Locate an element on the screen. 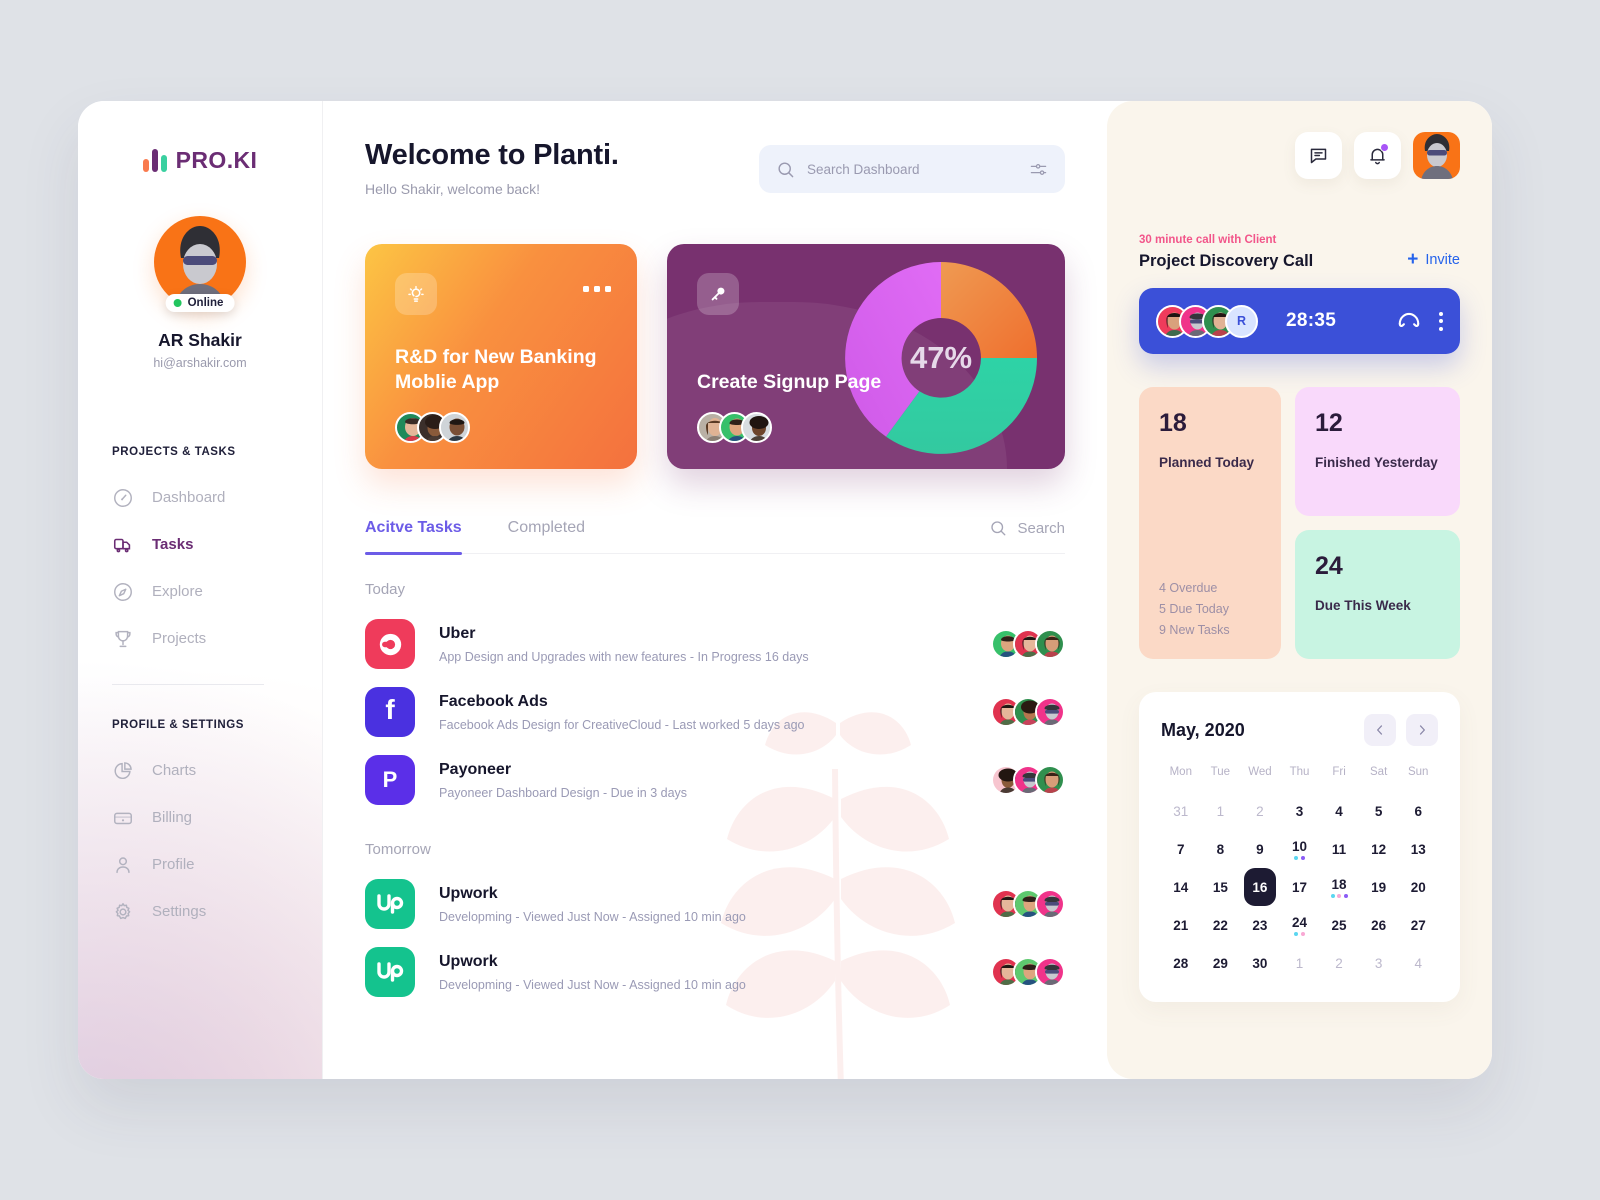 This screenshot has width=1600, height=1200. calendar-day-cell: 20 is located at coordinates (1418, 887).